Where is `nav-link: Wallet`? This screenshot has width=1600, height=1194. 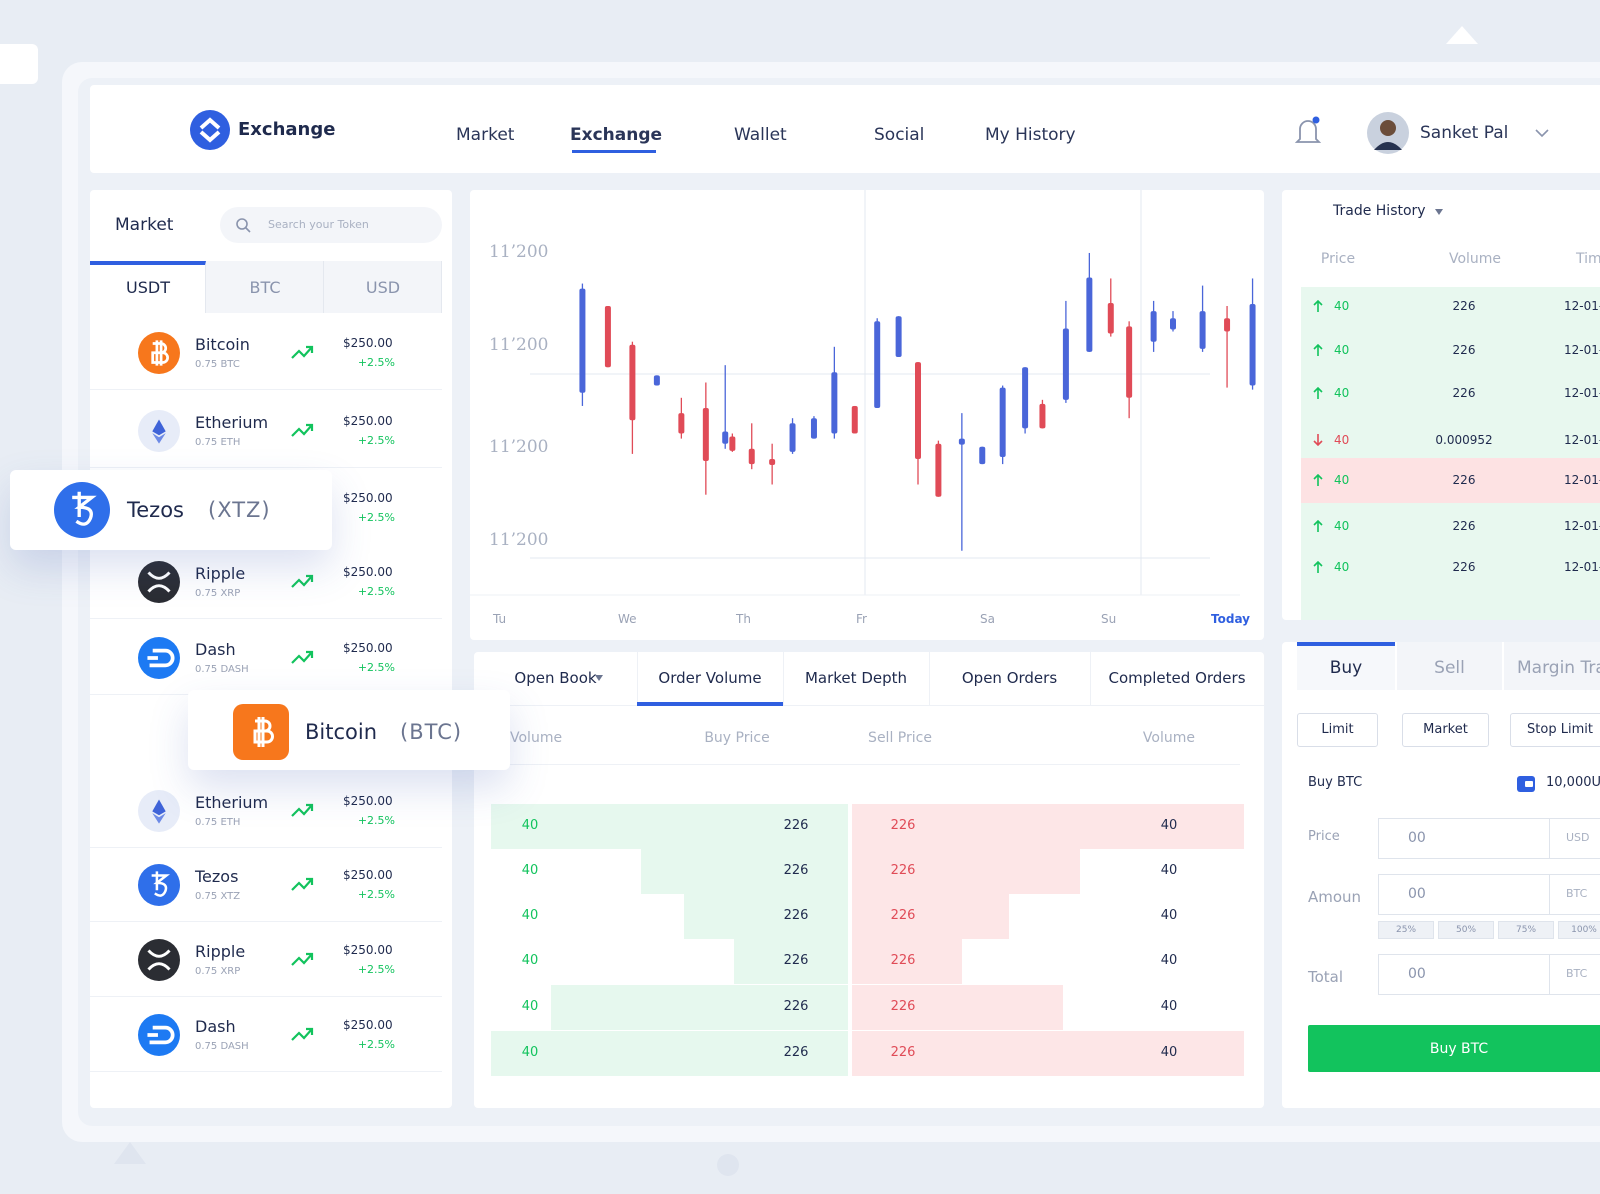
nav-link: Wallet is located at coordinates (760, 135).